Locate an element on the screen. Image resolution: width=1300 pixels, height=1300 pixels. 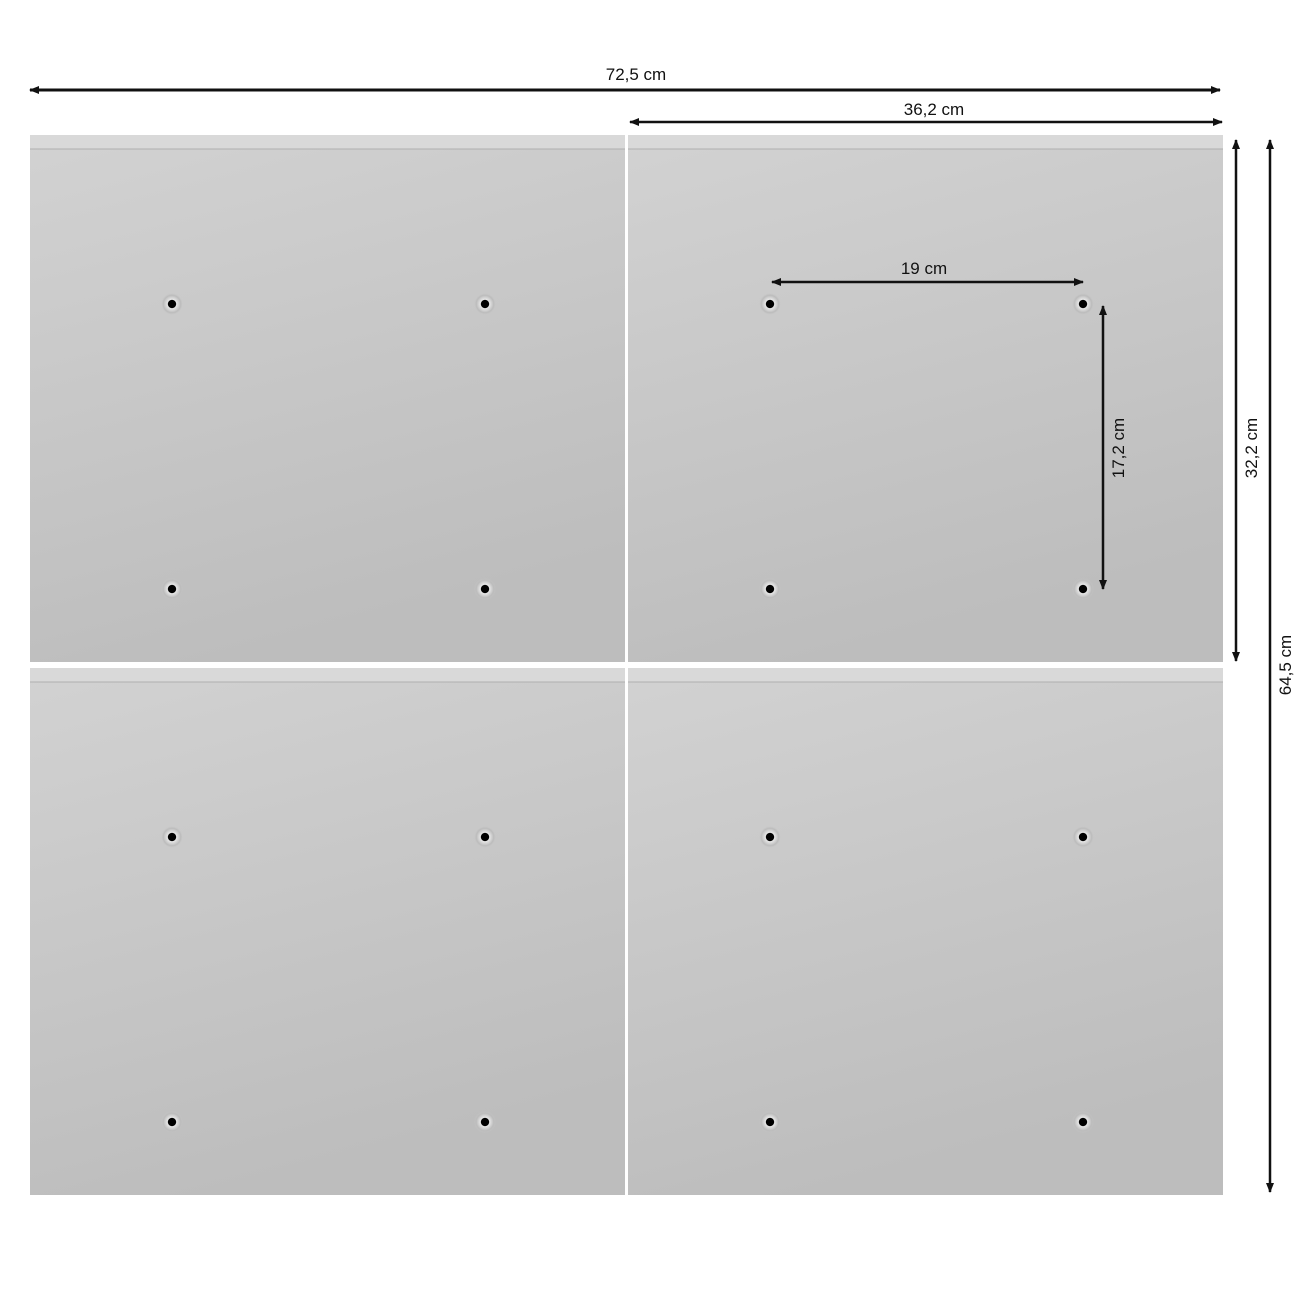
label-panel-height: 32,2 cm is located at coordinates (1251, 448).